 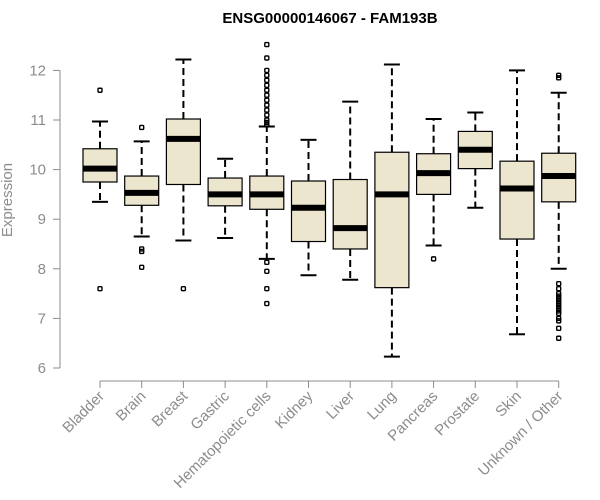 What do you see at coordinates (475, 160) in the screenshot?
I see `box-group-prostate` at bounding box center [475, 160].